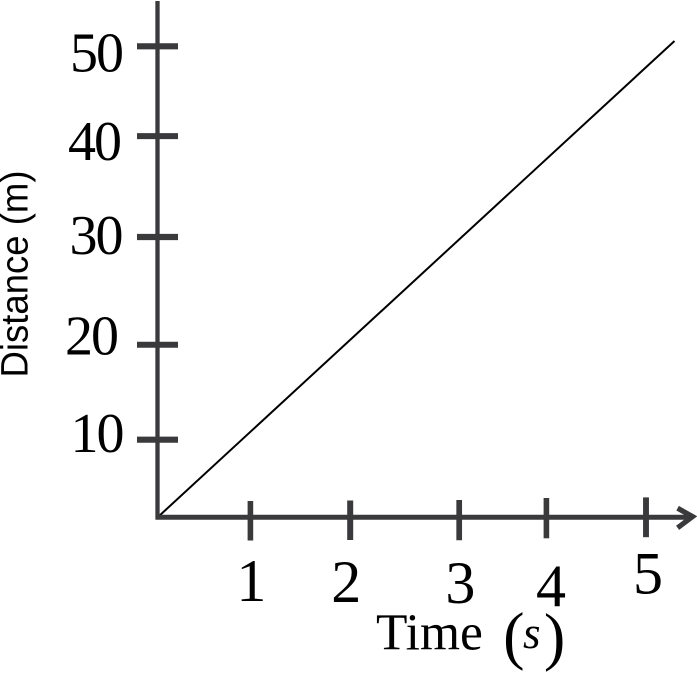  Describe the element at coordinates (551, 586) in the screenshot. I see `svg-text: 4` at that location.